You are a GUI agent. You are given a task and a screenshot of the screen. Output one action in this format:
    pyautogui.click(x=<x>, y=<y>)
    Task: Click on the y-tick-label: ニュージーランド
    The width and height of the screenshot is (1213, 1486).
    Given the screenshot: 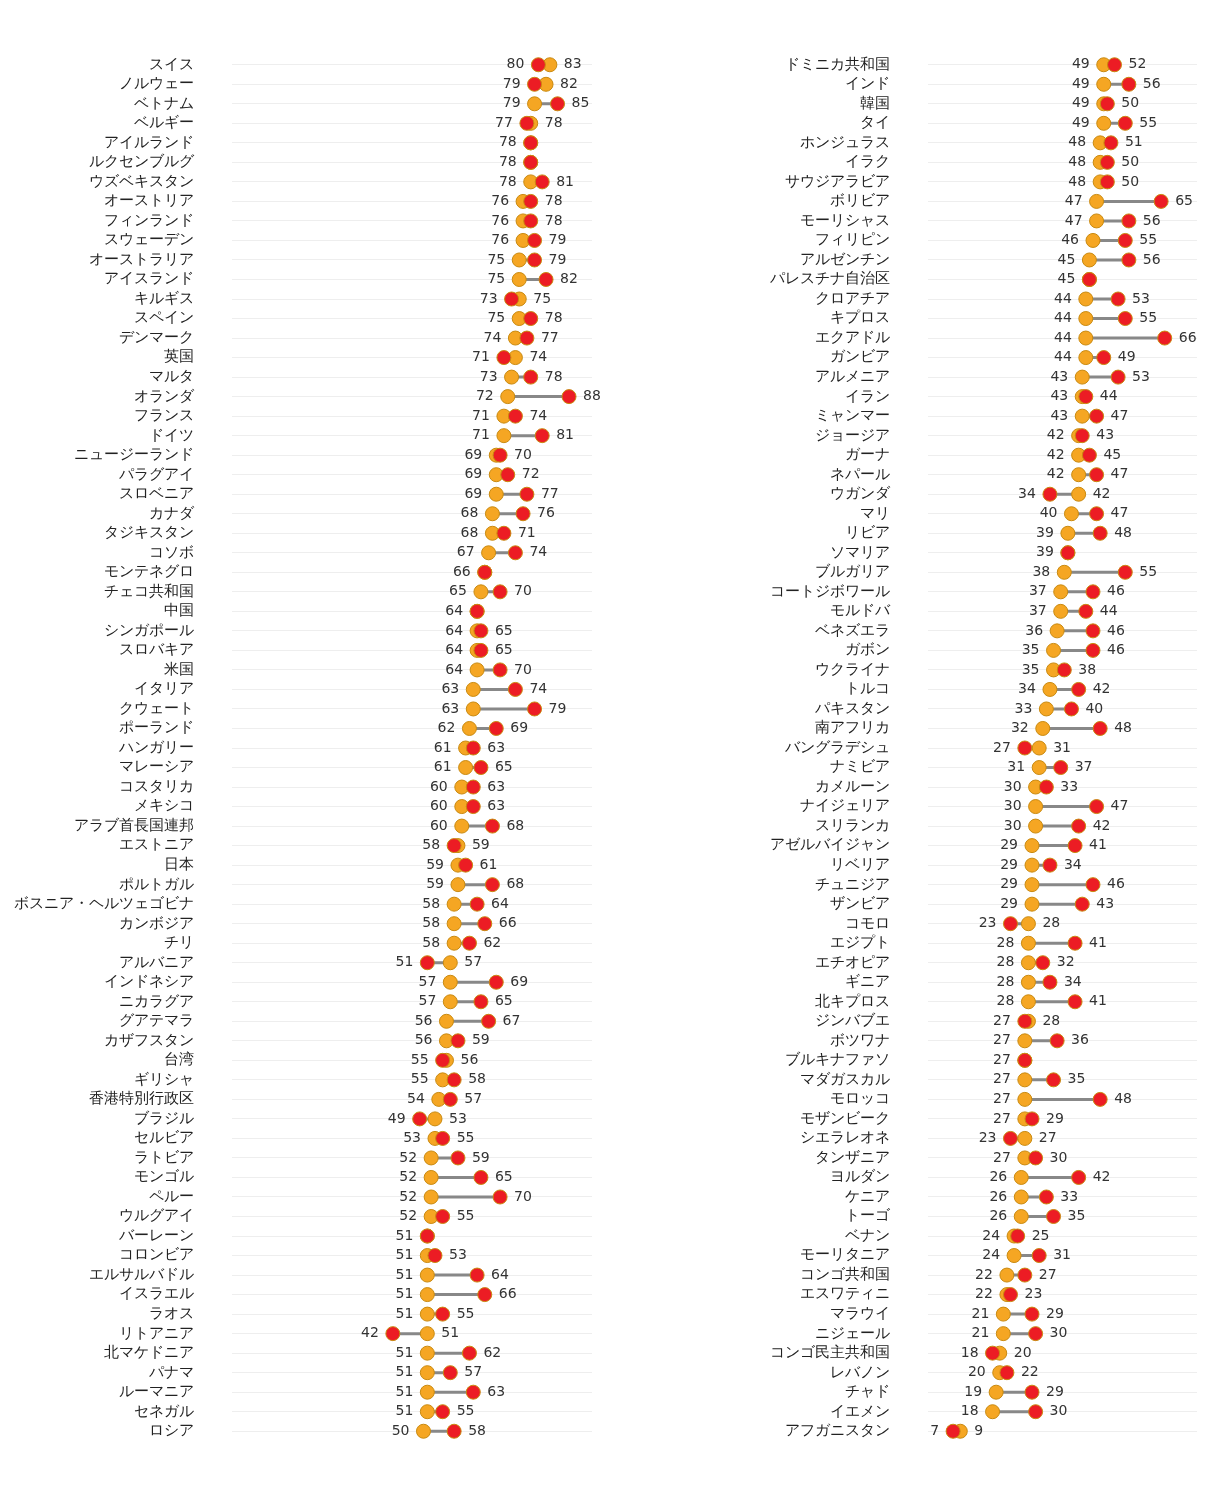 What is the action you would take?
    pyautogui.click(x=134, y=454)
    